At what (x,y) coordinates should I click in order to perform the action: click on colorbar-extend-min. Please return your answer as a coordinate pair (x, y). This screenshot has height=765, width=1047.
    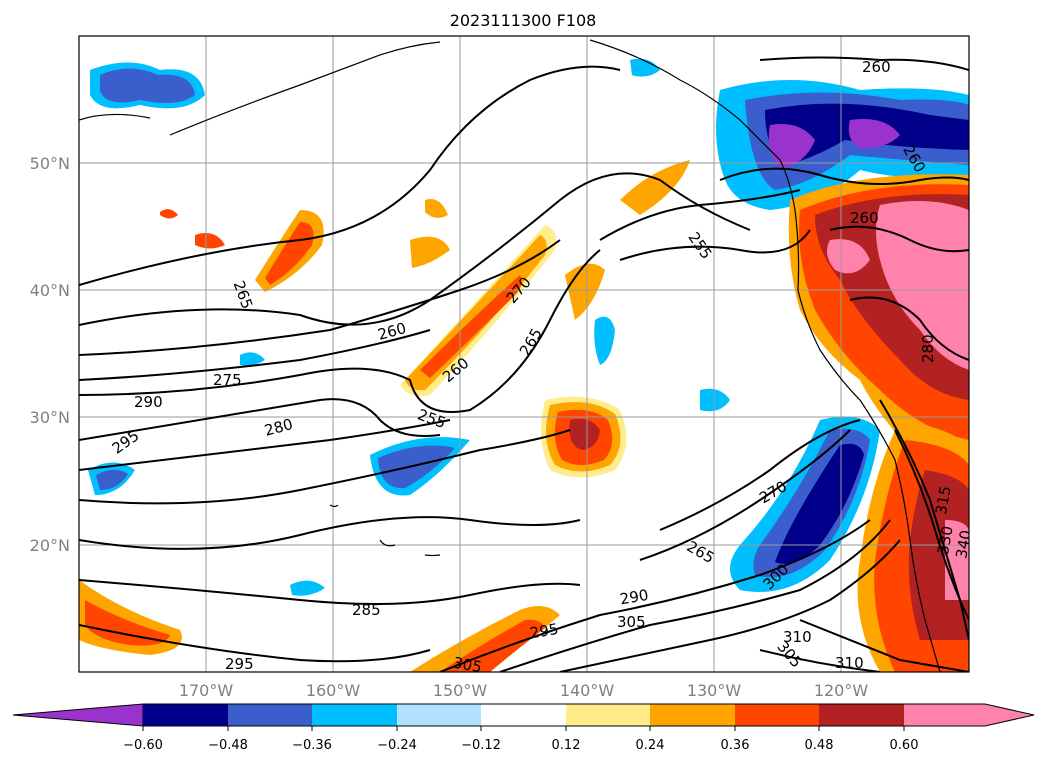
    Looking at the image, I should click on (78, 715).